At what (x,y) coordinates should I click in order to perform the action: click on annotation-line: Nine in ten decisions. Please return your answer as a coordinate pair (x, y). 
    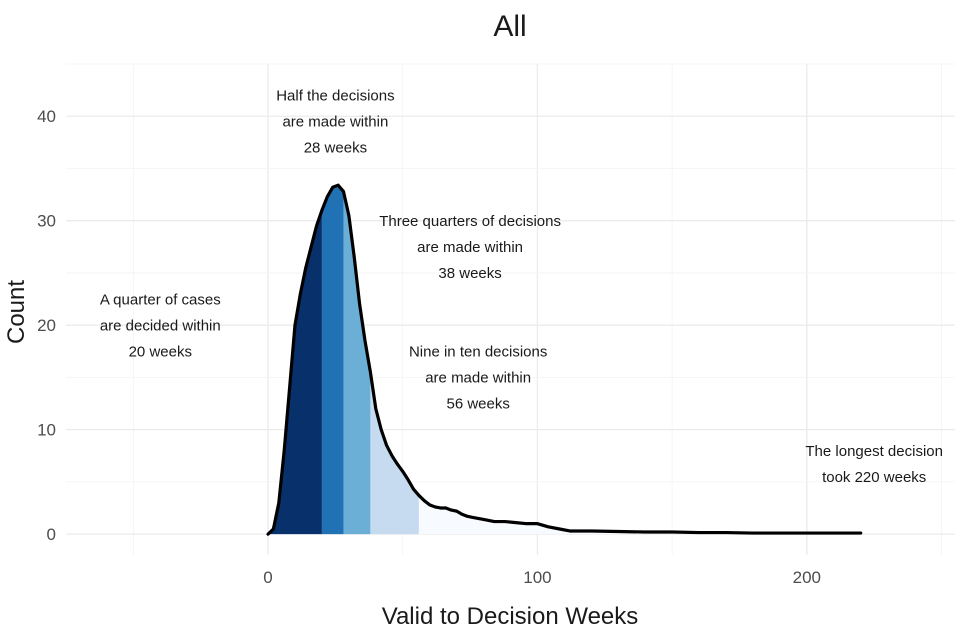
    Looking at the image, I should click on (478, 352).